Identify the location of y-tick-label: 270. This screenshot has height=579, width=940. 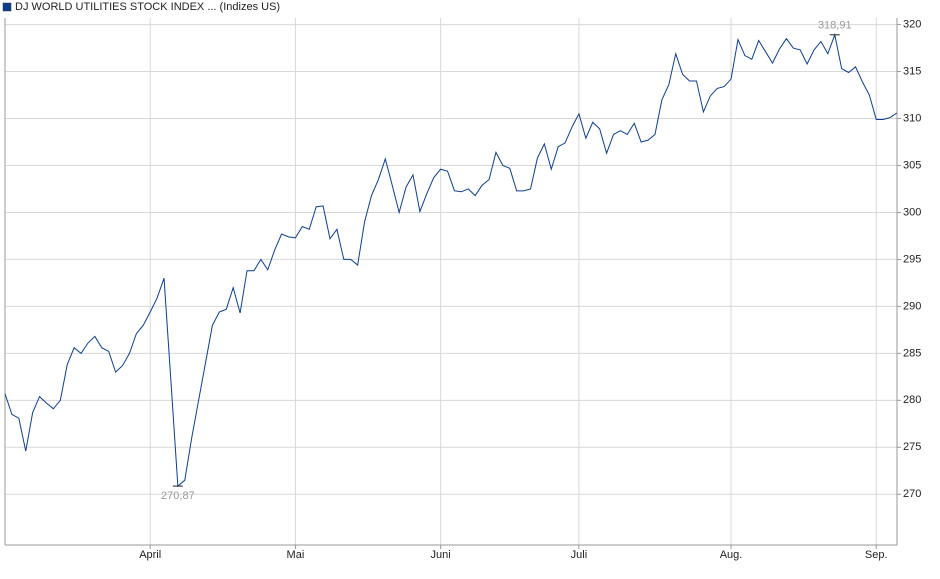
(912, 494).